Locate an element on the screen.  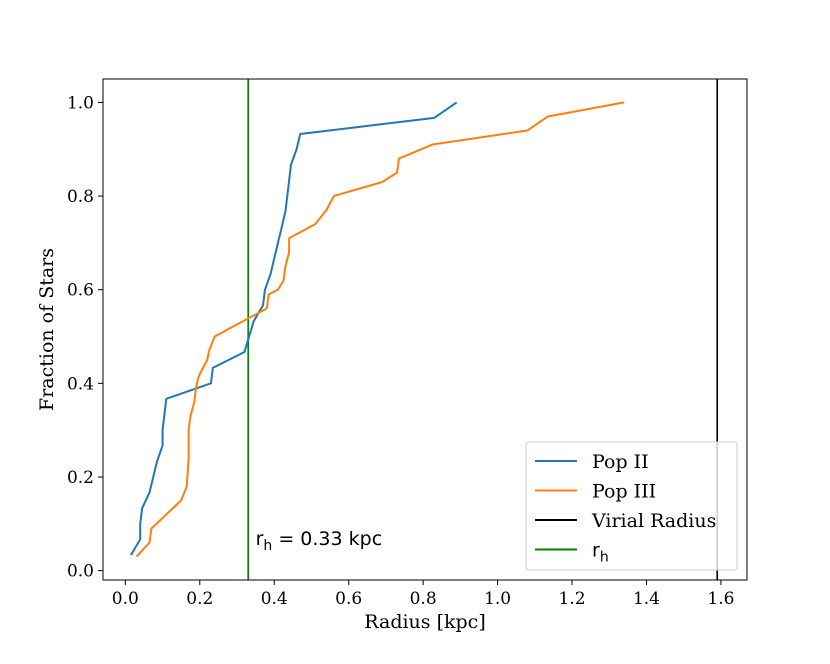
x-tick-label: 0.8 is located at coordinates (423, 599).